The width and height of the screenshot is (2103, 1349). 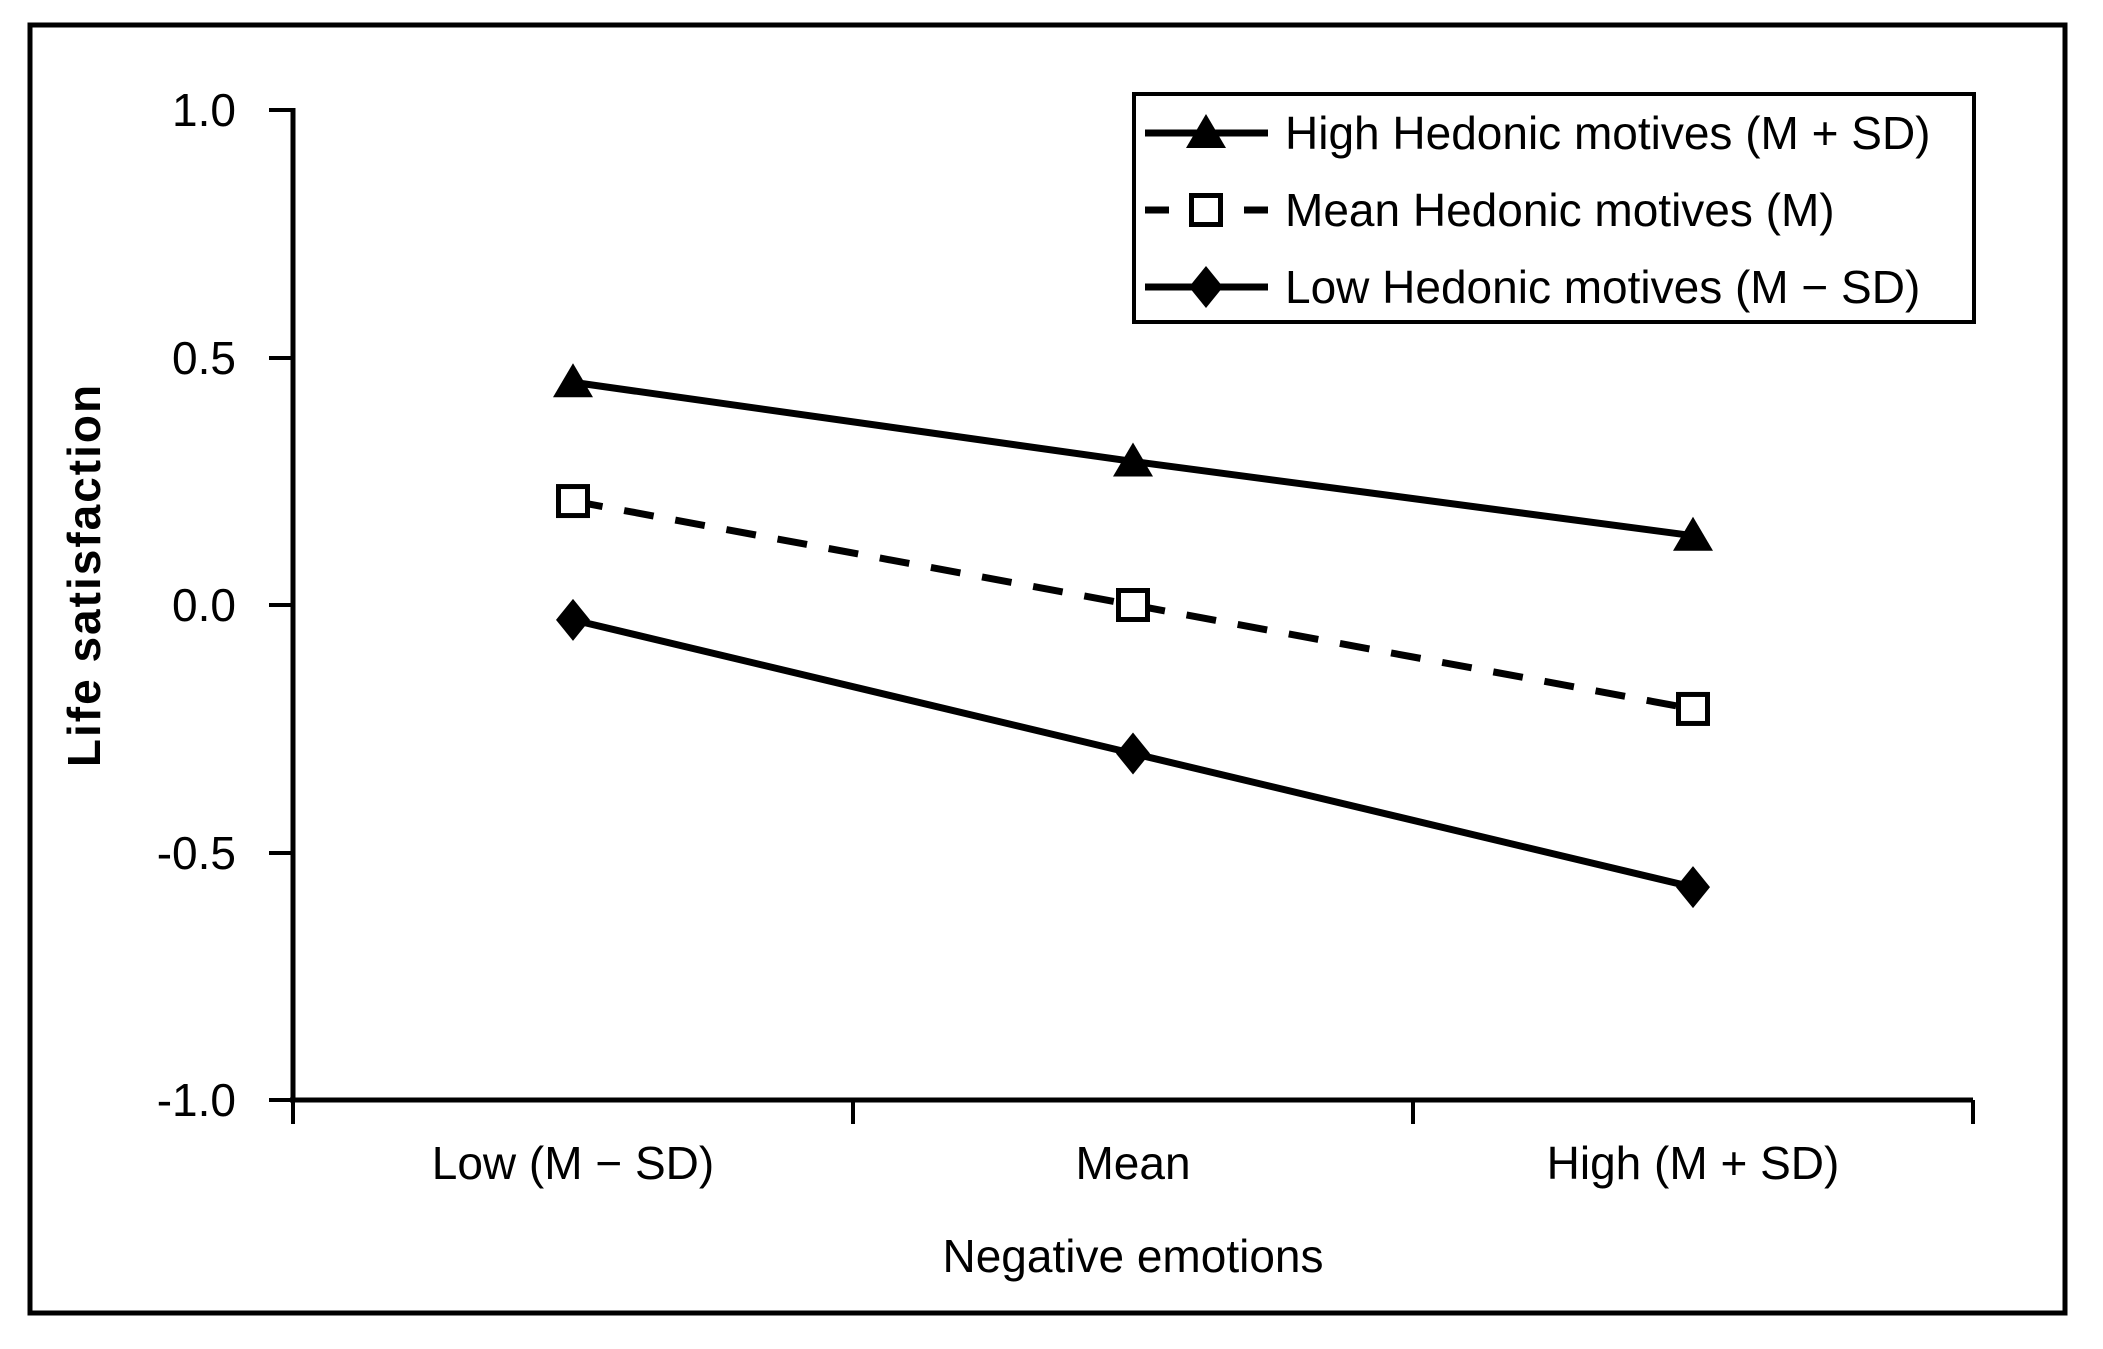 I want to click on y-axis-tick-labels: 1.0 0.5 0.0 -0.5 -1.0, so click(x=196, y=605).